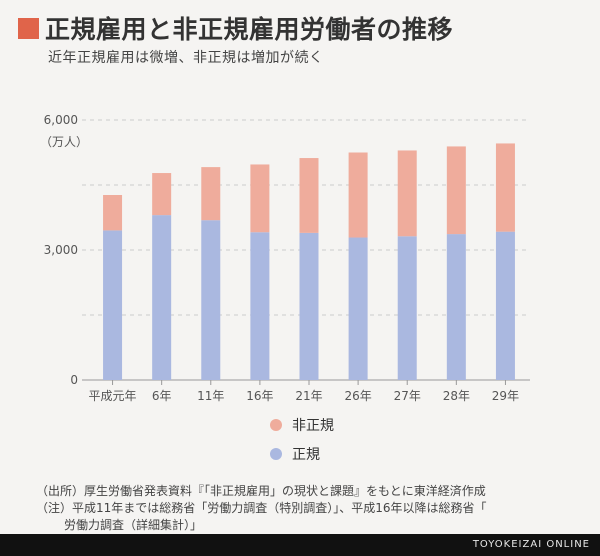 This screenshot has width=600, height=556. I want to click on legend-label-regular: 正規, so click(306, 455).